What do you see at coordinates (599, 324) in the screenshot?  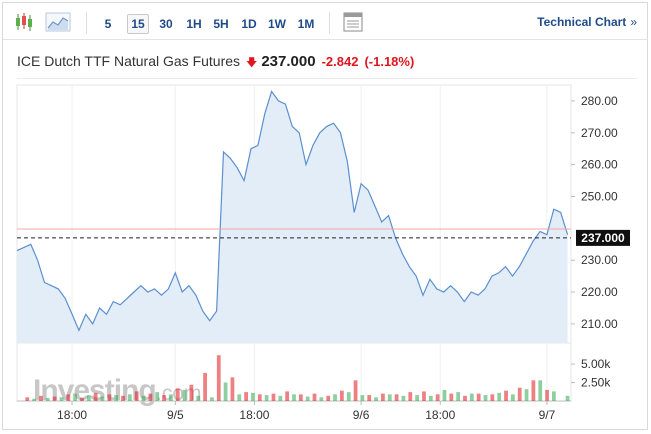 I see `y-tick-label: 210.00` at bounding box center [599, 324].